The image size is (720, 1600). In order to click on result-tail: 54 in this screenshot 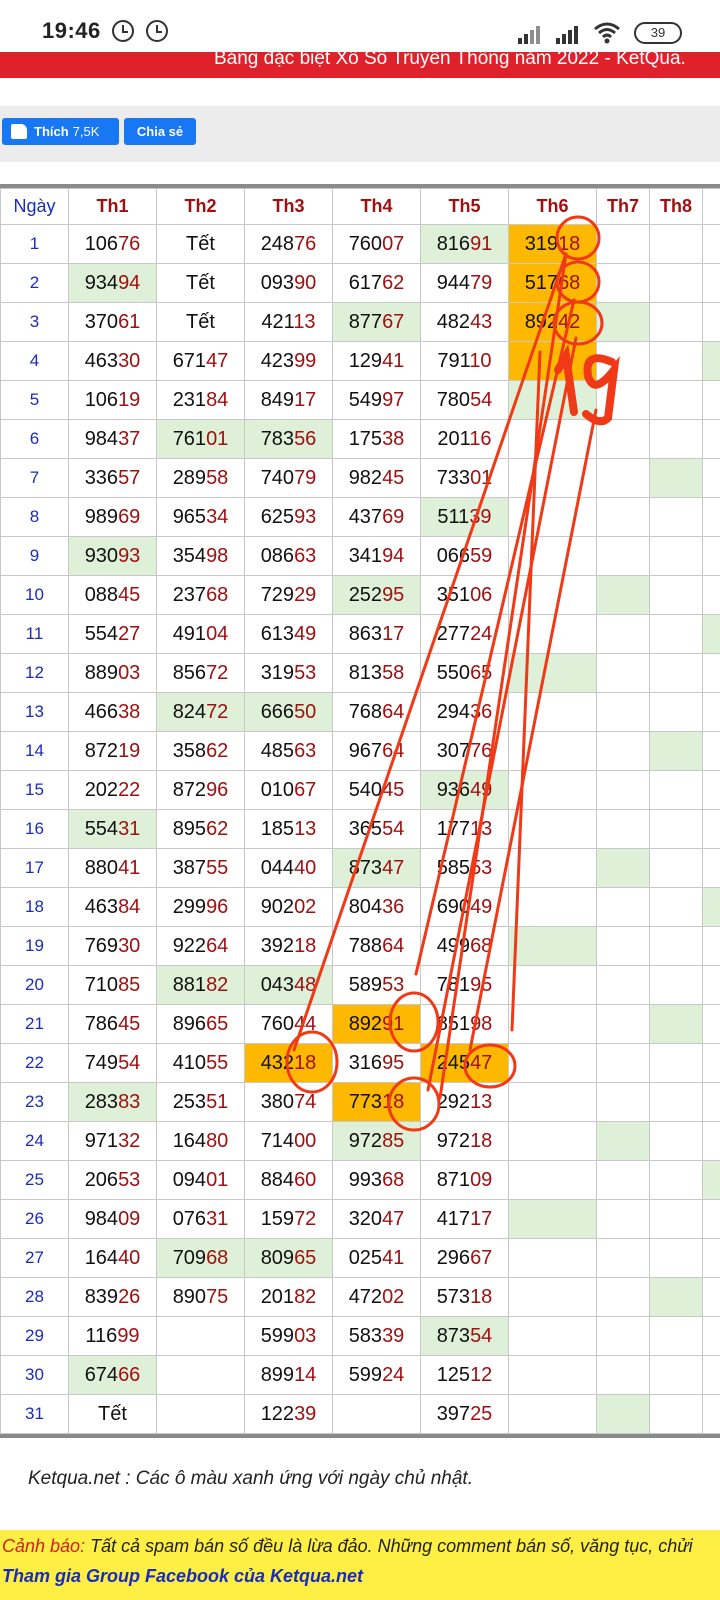, I will do `click(481, 399)`.